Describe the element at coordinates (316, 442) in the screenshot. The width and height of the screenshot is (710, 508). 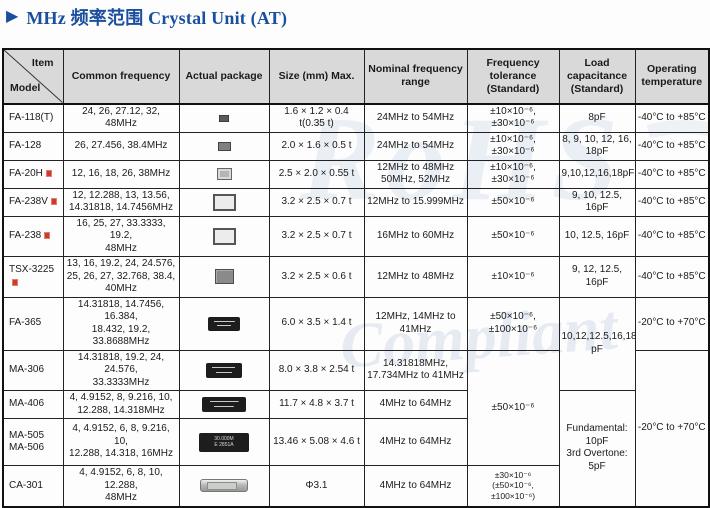
I see `size-cell: 13.46 × 5.08 × 4.6 t` at that location.